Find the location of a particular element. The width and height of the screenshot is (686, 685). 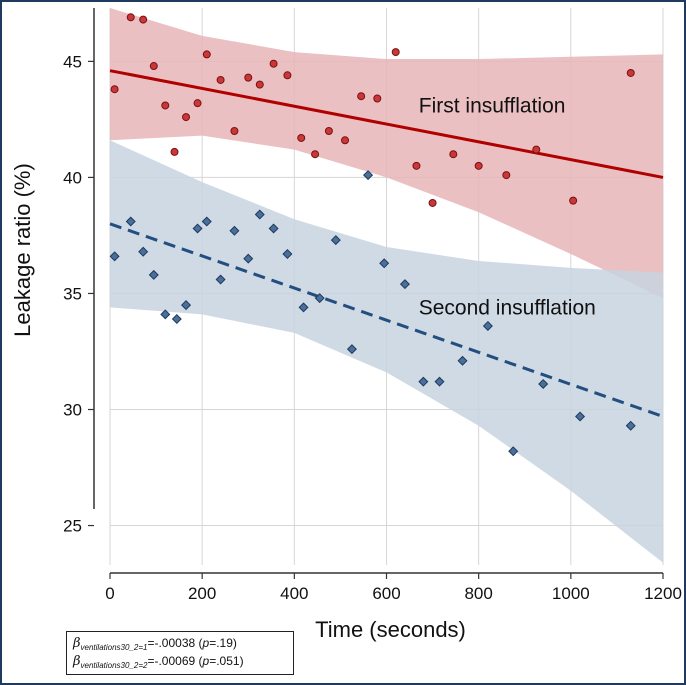

legend-coefficient: =-.00038 ( is located at coordinates (175, 643).